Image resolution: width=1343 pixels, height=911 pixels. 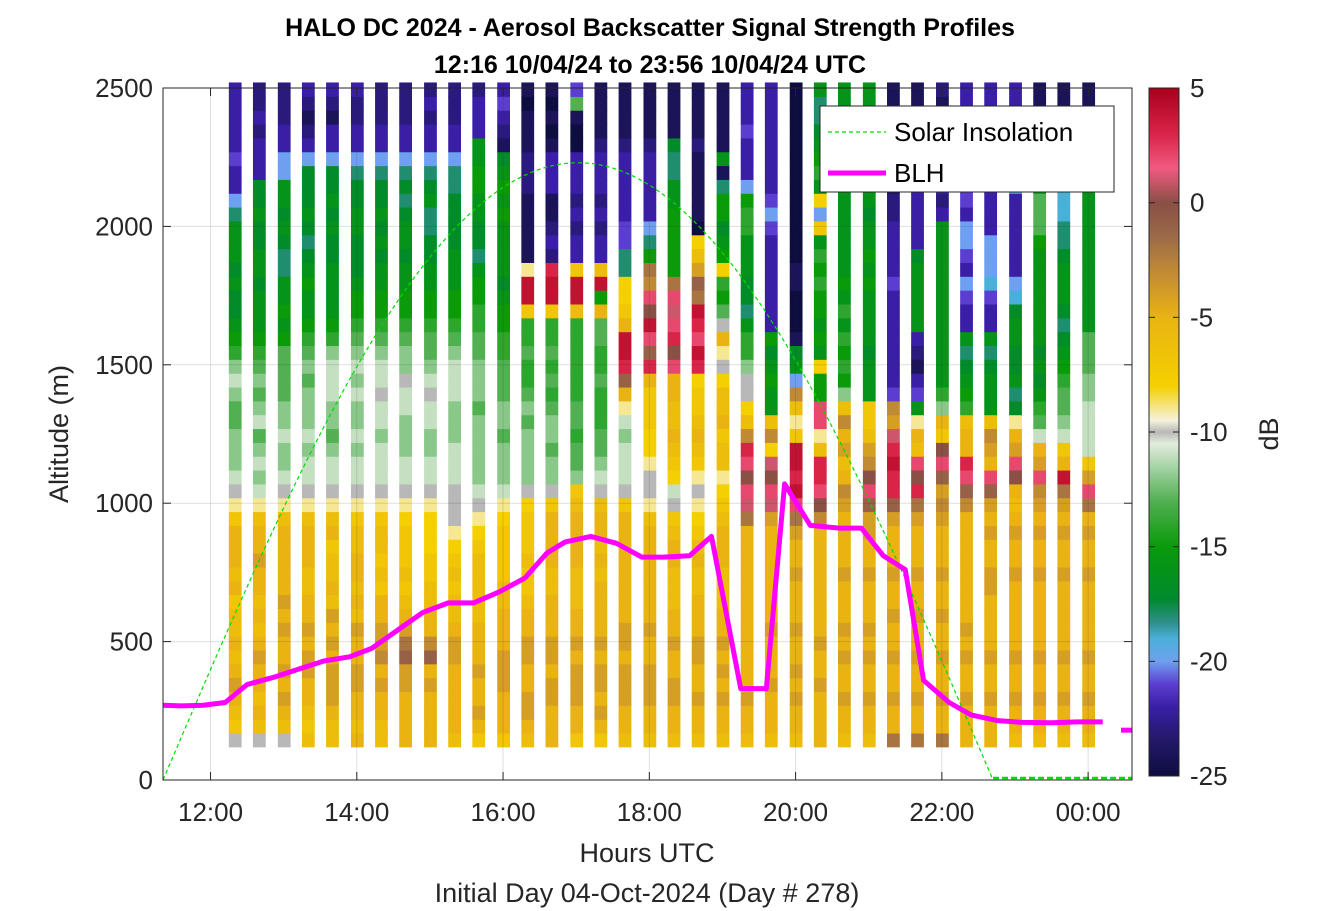 What do you see at coordinates (210, 812) in the screenshot?
I see `x-tick-label: 12:00` at bounding box center [210, 812].